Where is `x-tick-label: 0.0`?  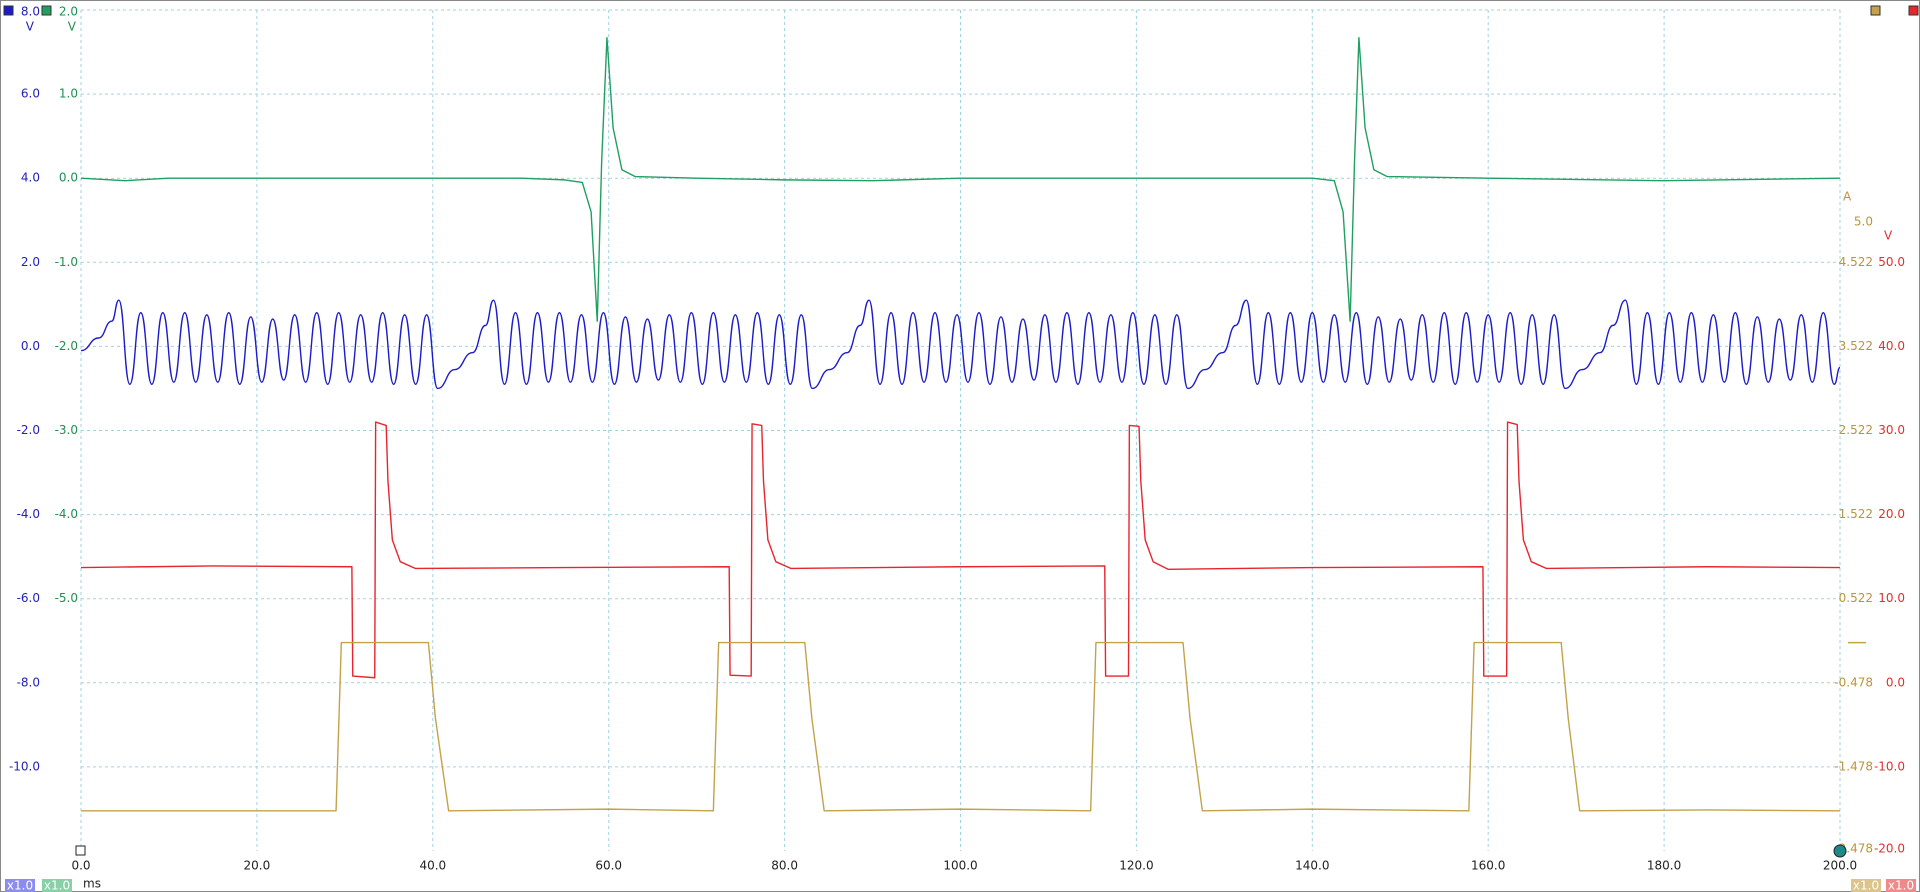 x-tick-label: 0.0 is located at coordinates (80, 866).